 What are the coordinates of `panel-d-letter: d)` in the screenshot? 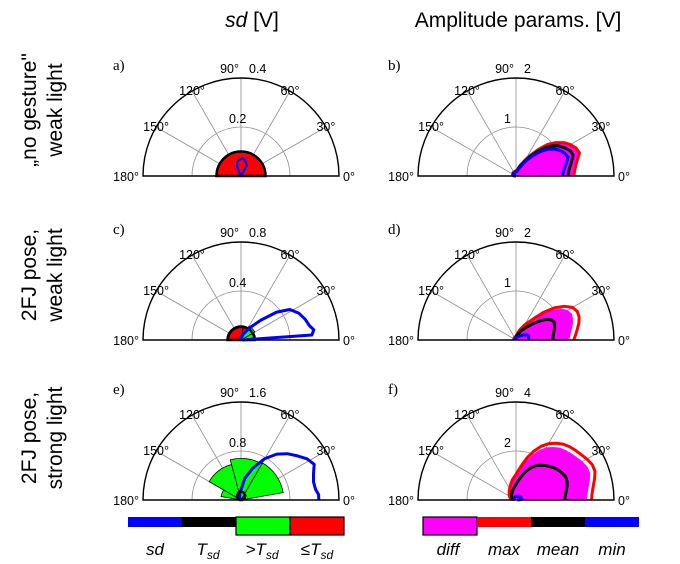 It's located at (394, 230).